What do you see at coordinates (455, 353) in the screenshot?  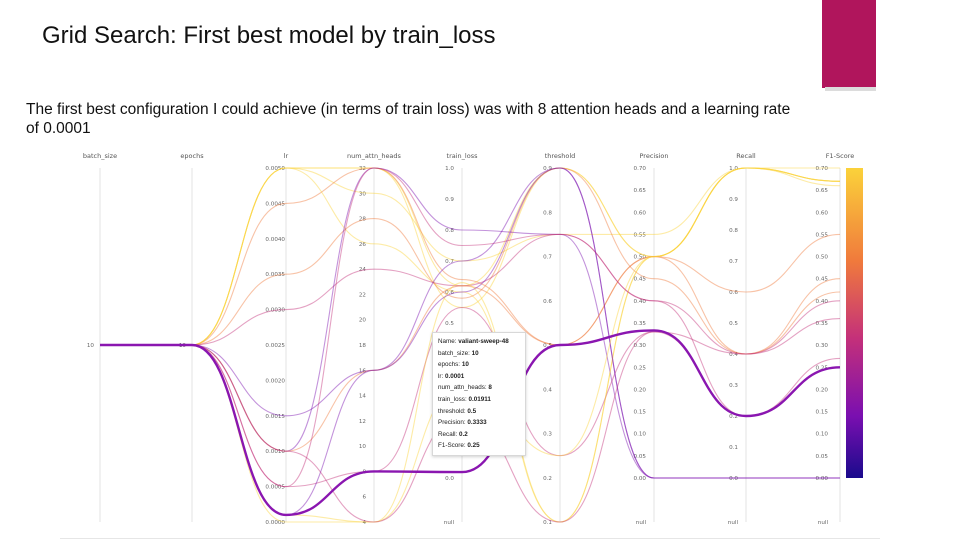 I see `tooltip-row-label: batch_size:` at bounding box center [455, 353].